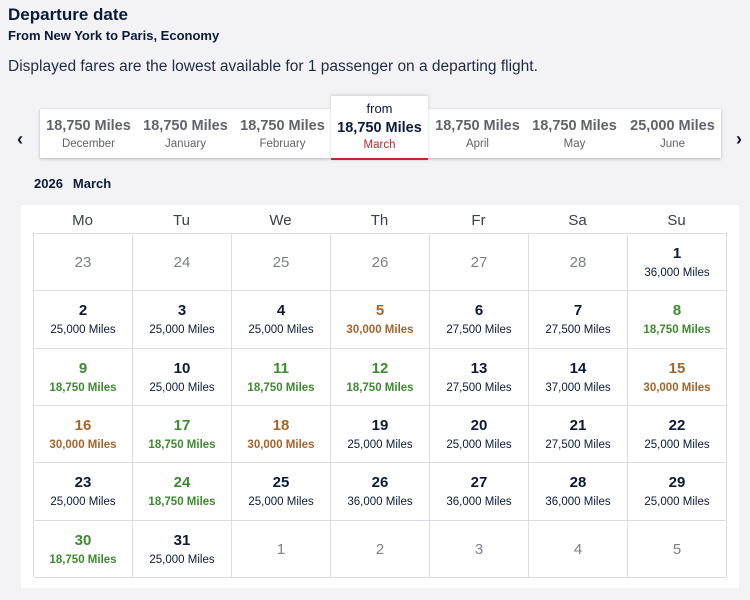 The image size is (750, 600). I want to click on calendar-day: 5 30,000 Miles, so click(380, 320).